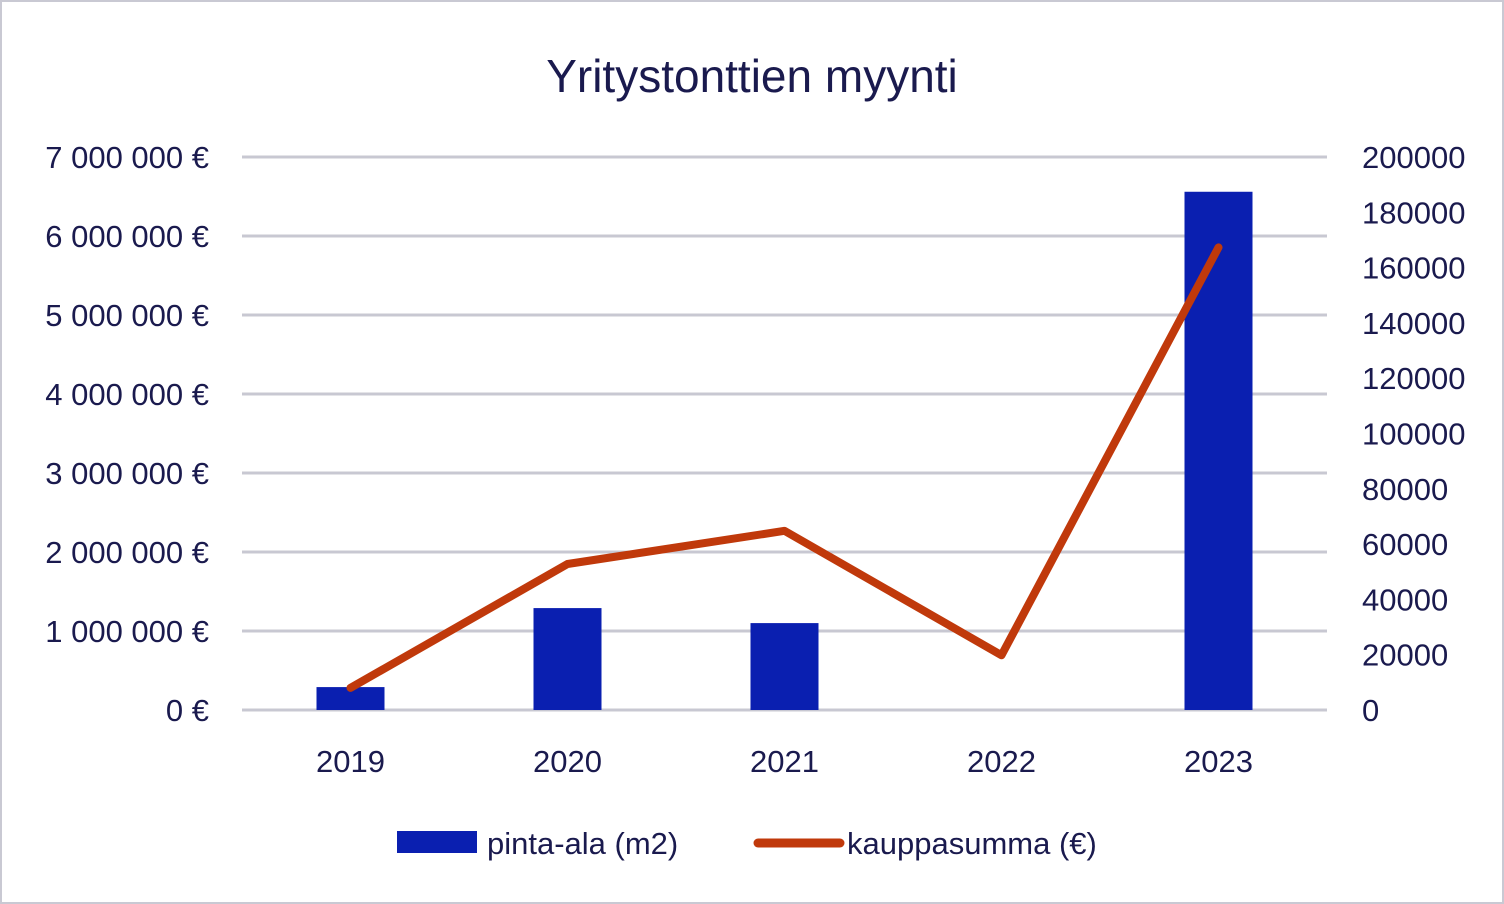  I want to click on right-axis-tick-label: 200000, so click(1413, 157).